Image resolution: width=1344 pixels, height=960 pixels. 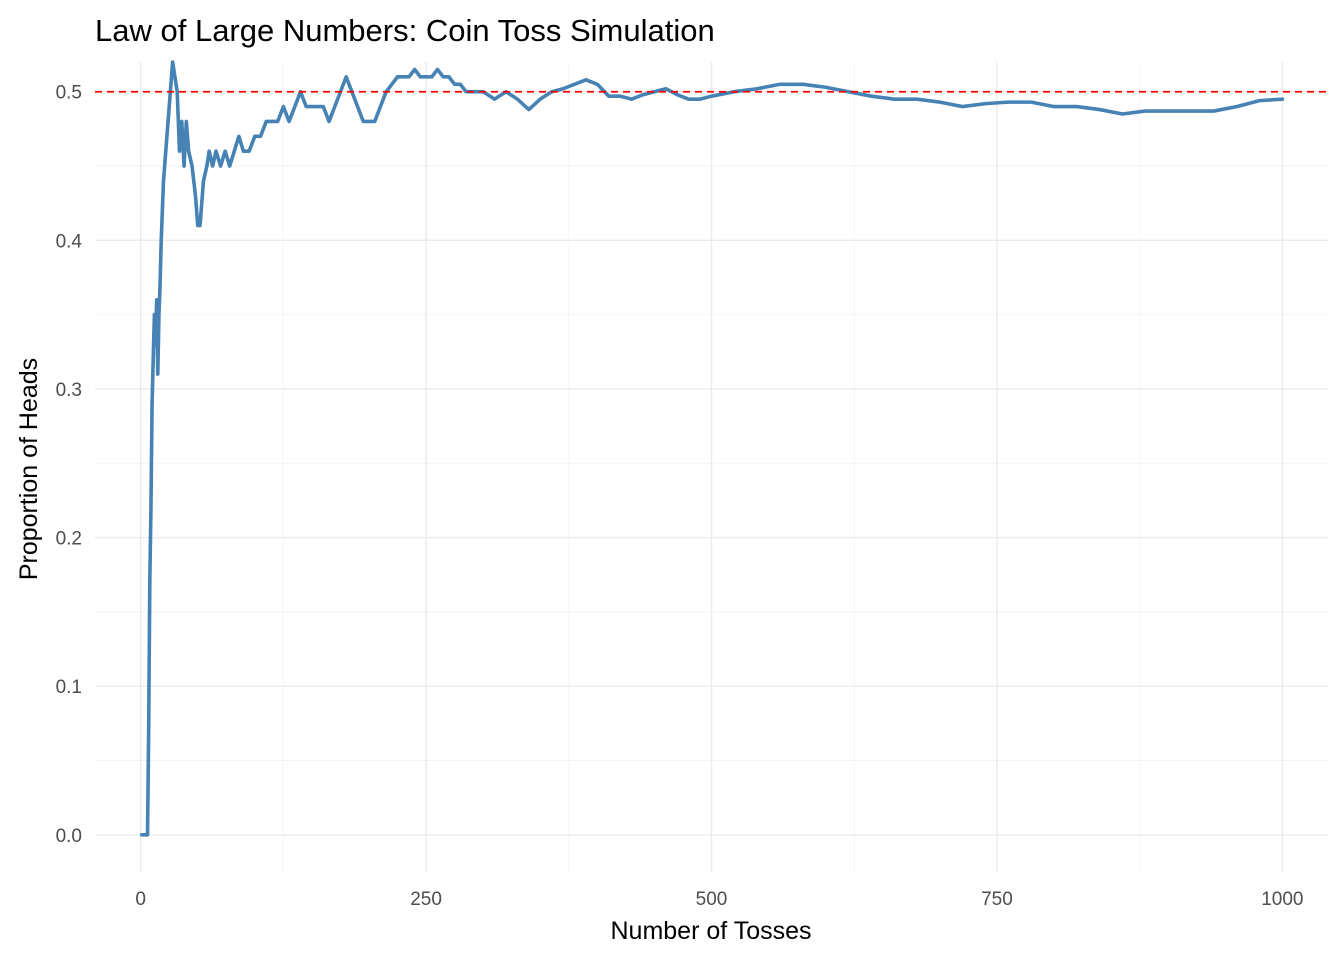 What do you see at coordinates (140, 899) in the screenshot?
I see `x-tick-label: 0` at bounding box center [140, 899].